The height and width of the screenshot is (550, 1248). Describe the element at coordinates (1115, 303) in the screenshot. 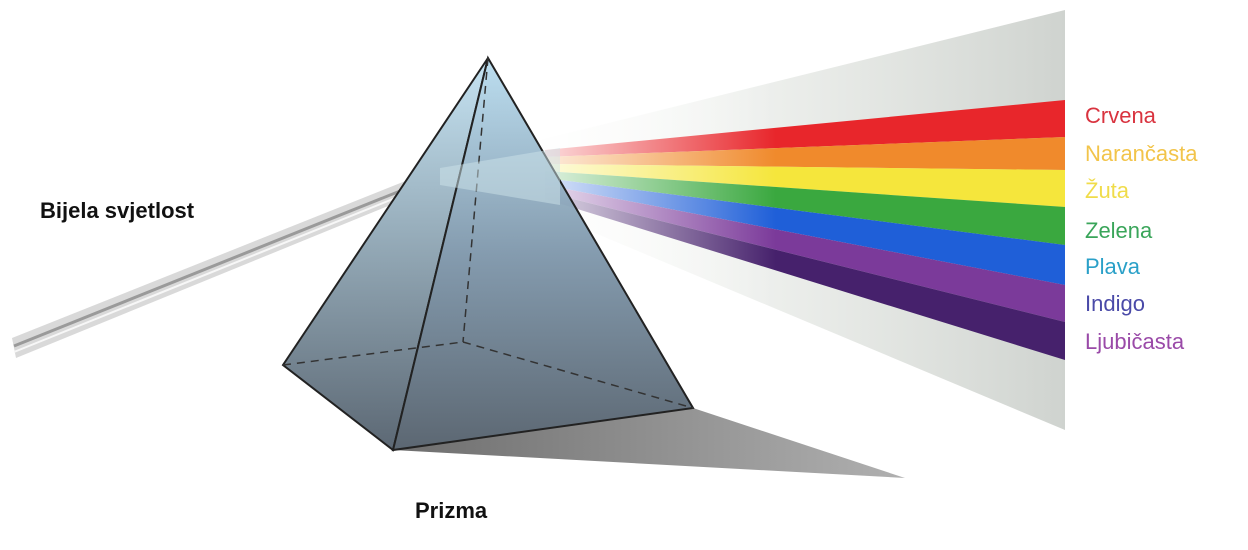

I see `color-label: Indigo` at that location.